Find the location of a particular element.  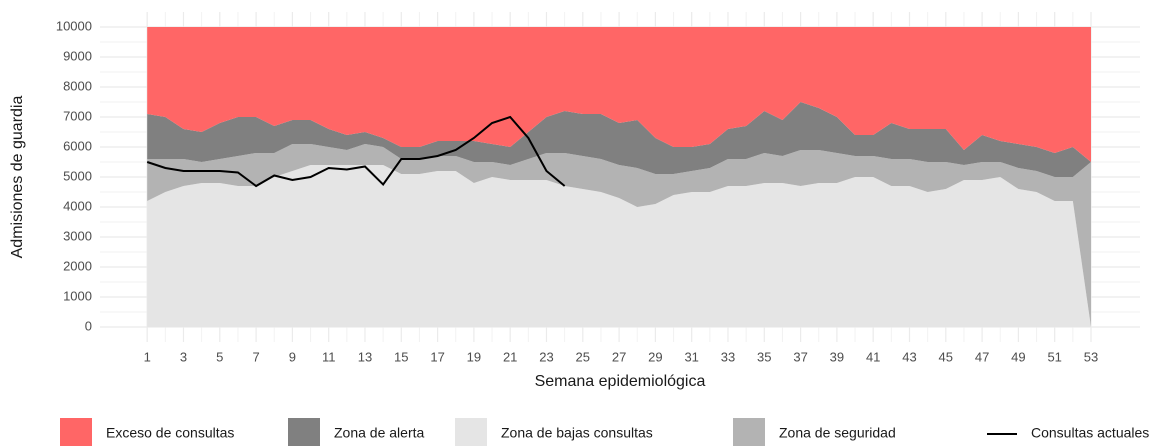

x-tick-label: 1 is located at coordinates (147, 356).